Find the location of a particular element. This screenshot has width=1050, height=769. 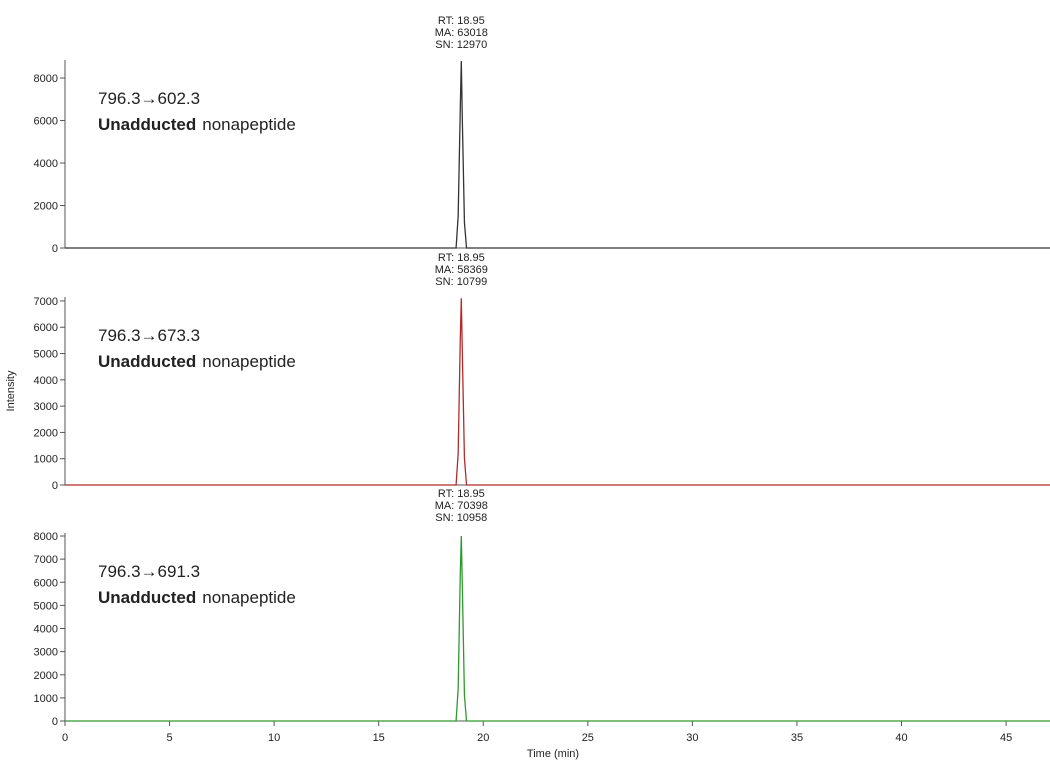

x-tick-label: 40 is located at coordinates (901, 738).